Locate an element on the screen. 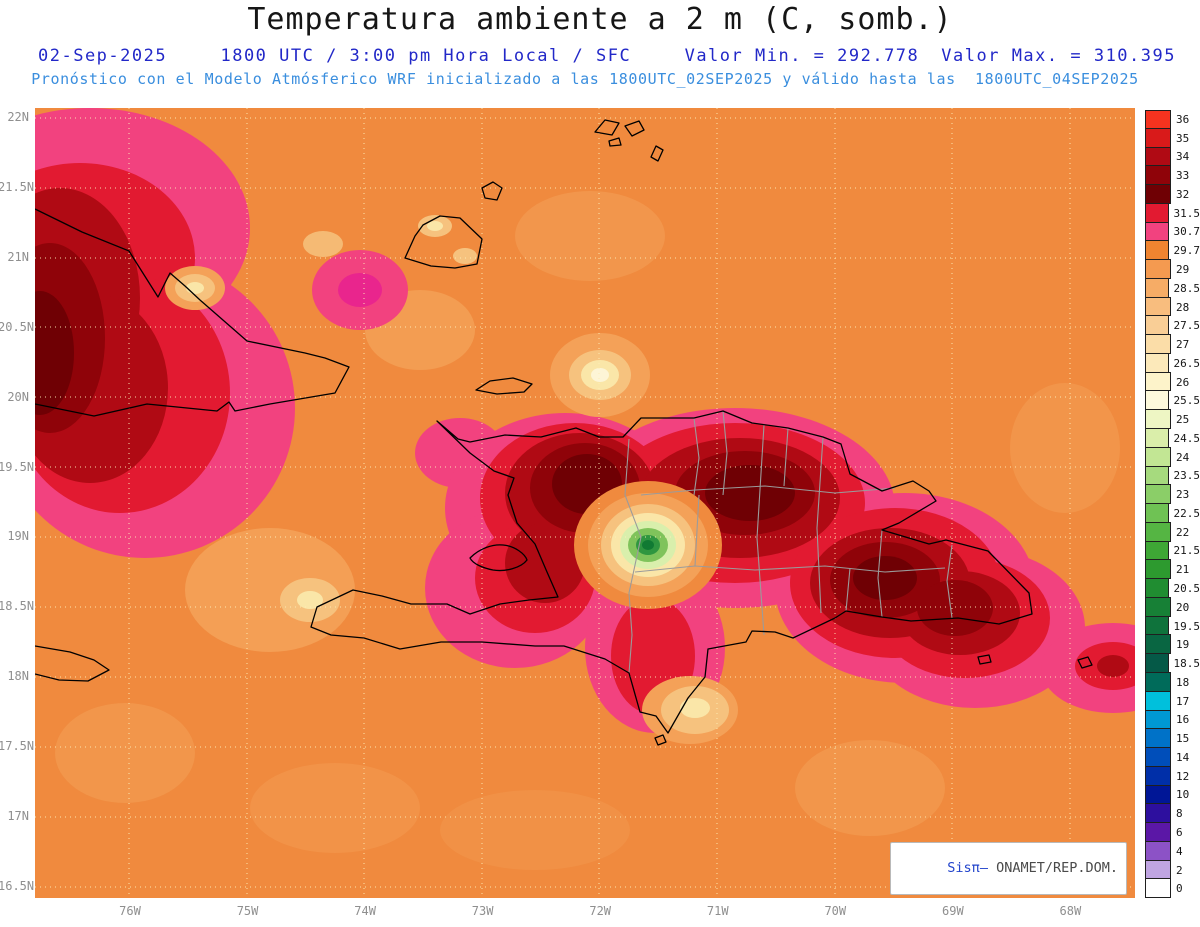  lat-tick-label: 20.5N is located at coordinates (17, 326).